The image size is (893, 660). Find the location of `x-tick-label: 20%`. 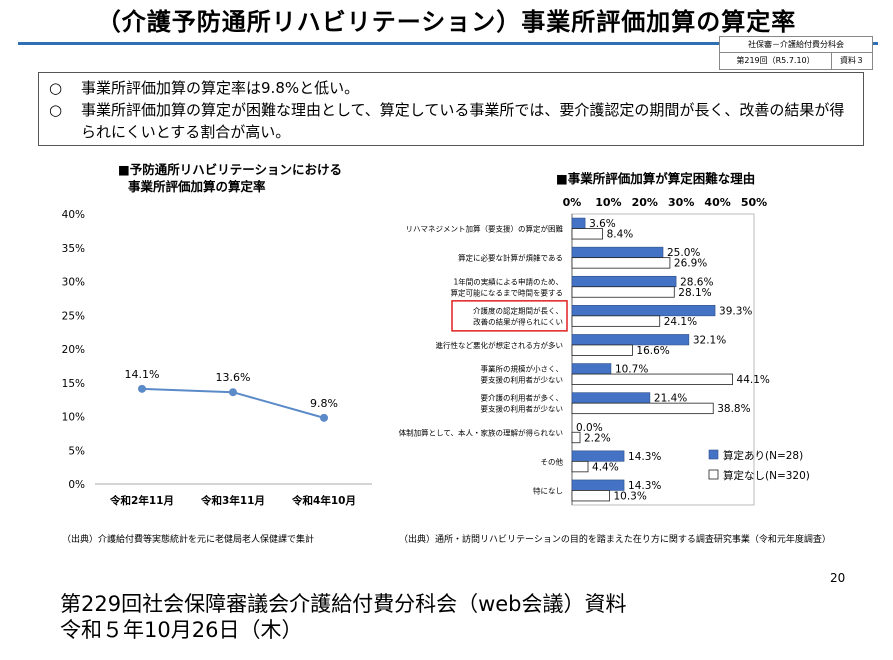

x-tick-label: 20% is located at coordinates (645, 202).